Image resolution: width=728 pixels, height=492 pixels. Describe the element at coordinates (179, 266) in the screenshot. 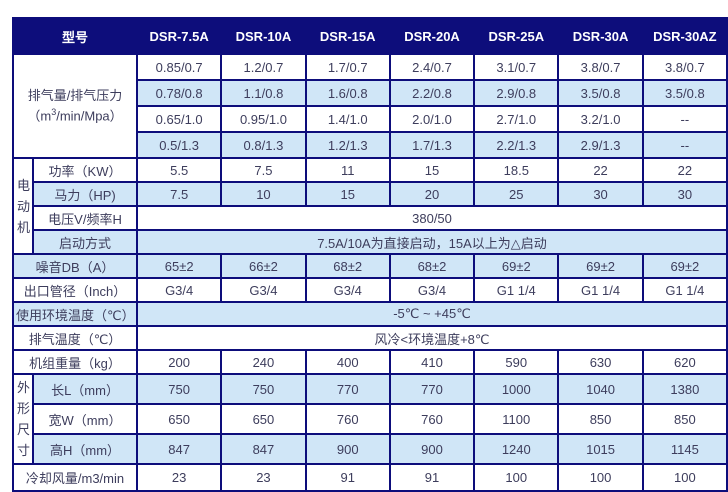

I see `value-cell: 65±2` at that location.